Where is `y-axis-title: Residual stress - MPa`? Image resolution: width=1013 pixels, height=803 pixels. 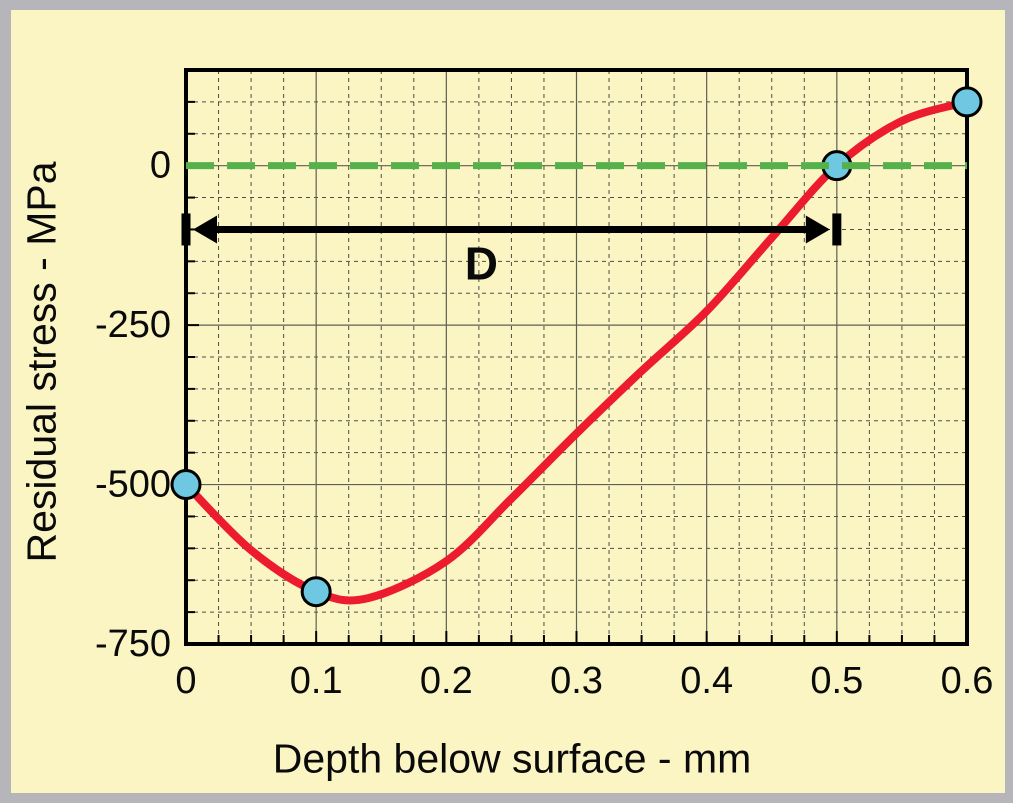
y-axis-title: Residual stress - MPa is located at coordinates (41, 362).